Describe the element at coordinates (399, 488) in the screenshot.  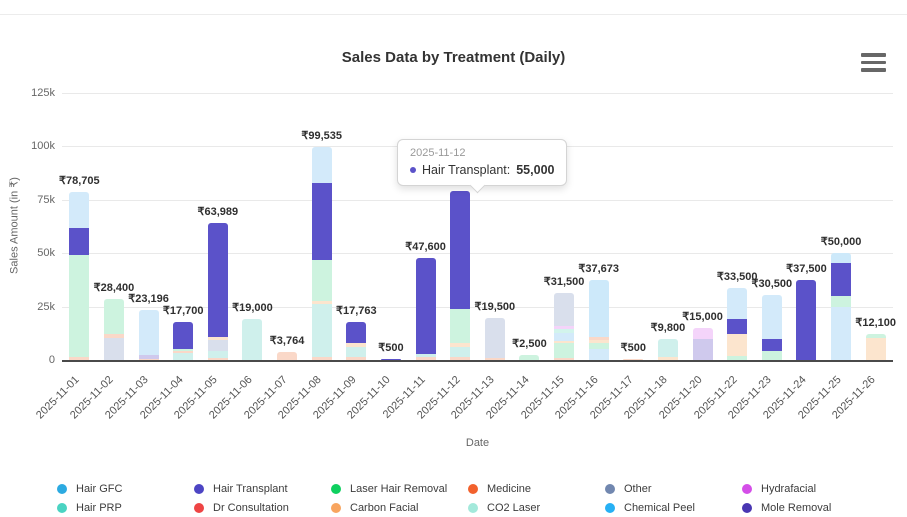
I see `legend-item: Laser Hair Removal` at that location.